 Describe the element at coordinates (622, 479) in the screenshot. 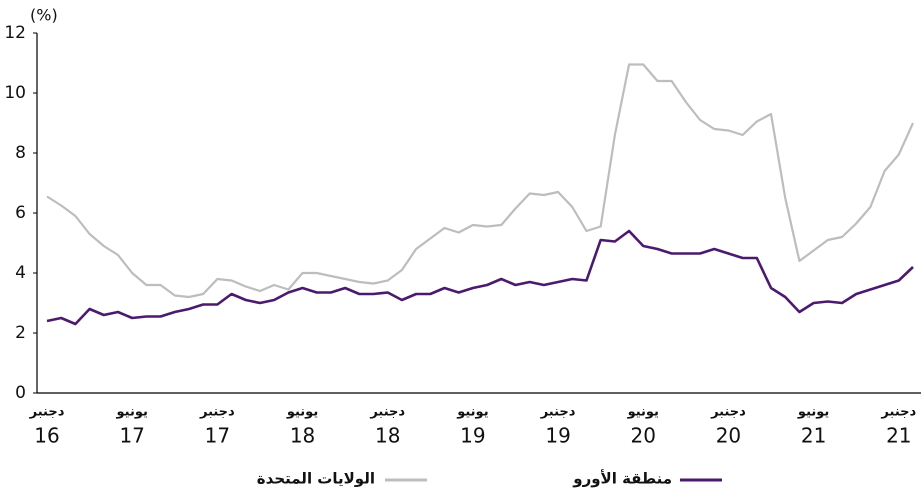

I see `legend-label: منطقة الأورو` at that location.